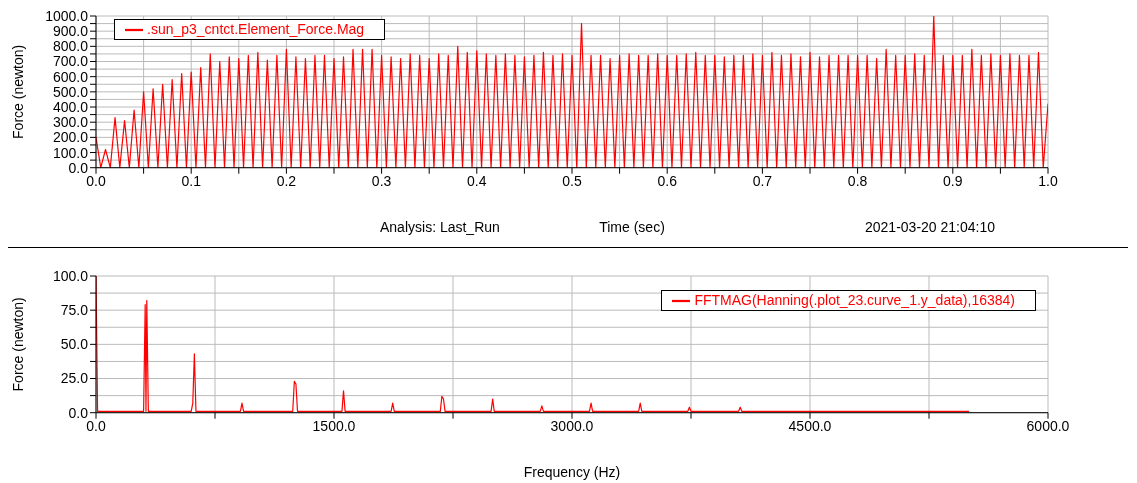  What do you see at coordinates (381, 180) in the screenshot?
I see `x-tick-label: 0.3` at bounding box center [381, 180].